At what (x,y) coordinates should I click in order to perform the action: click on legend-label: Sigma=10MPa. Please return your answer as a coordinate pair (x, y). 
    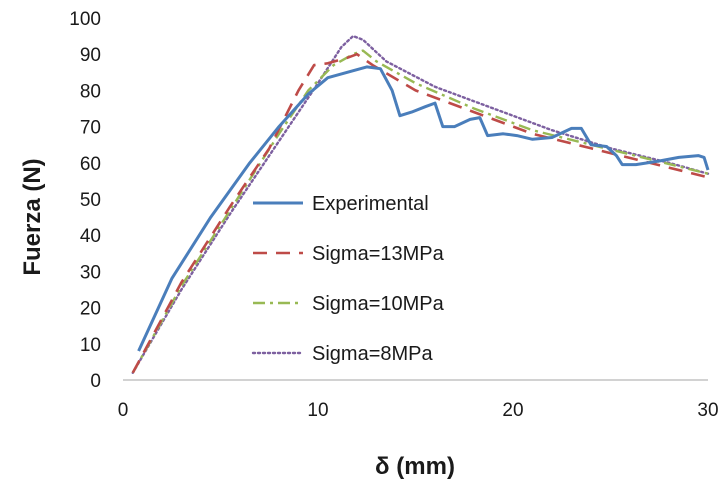
    Looking at the image, I should click on (378, 304).